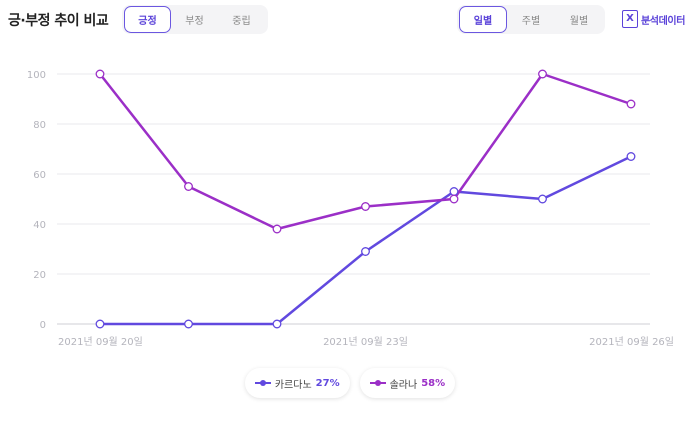  I want to click on legend-marker-cardano, so click(262, 383).